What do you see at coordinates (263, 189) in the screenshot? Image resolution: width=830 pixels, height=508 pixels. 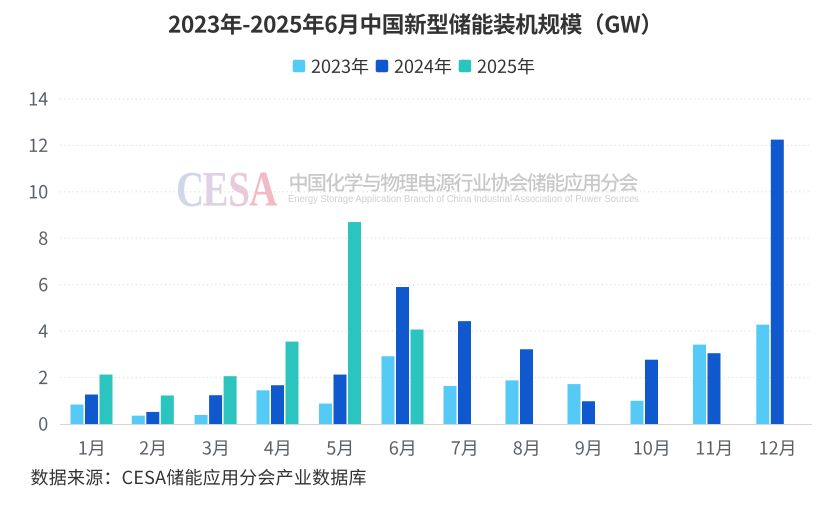 I see `svg-text: A` at bounding box center [263, 189].